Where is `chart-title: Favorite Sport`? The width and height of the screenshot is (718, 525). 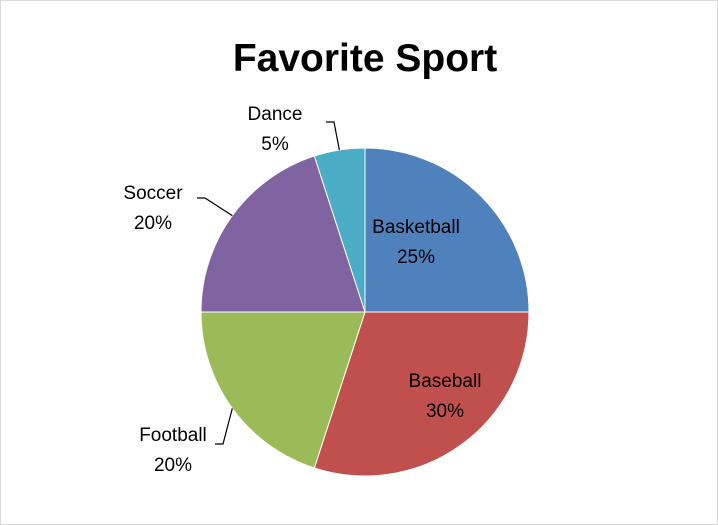
chart-title: Favorite Sport is located at coordinates (365, 58).